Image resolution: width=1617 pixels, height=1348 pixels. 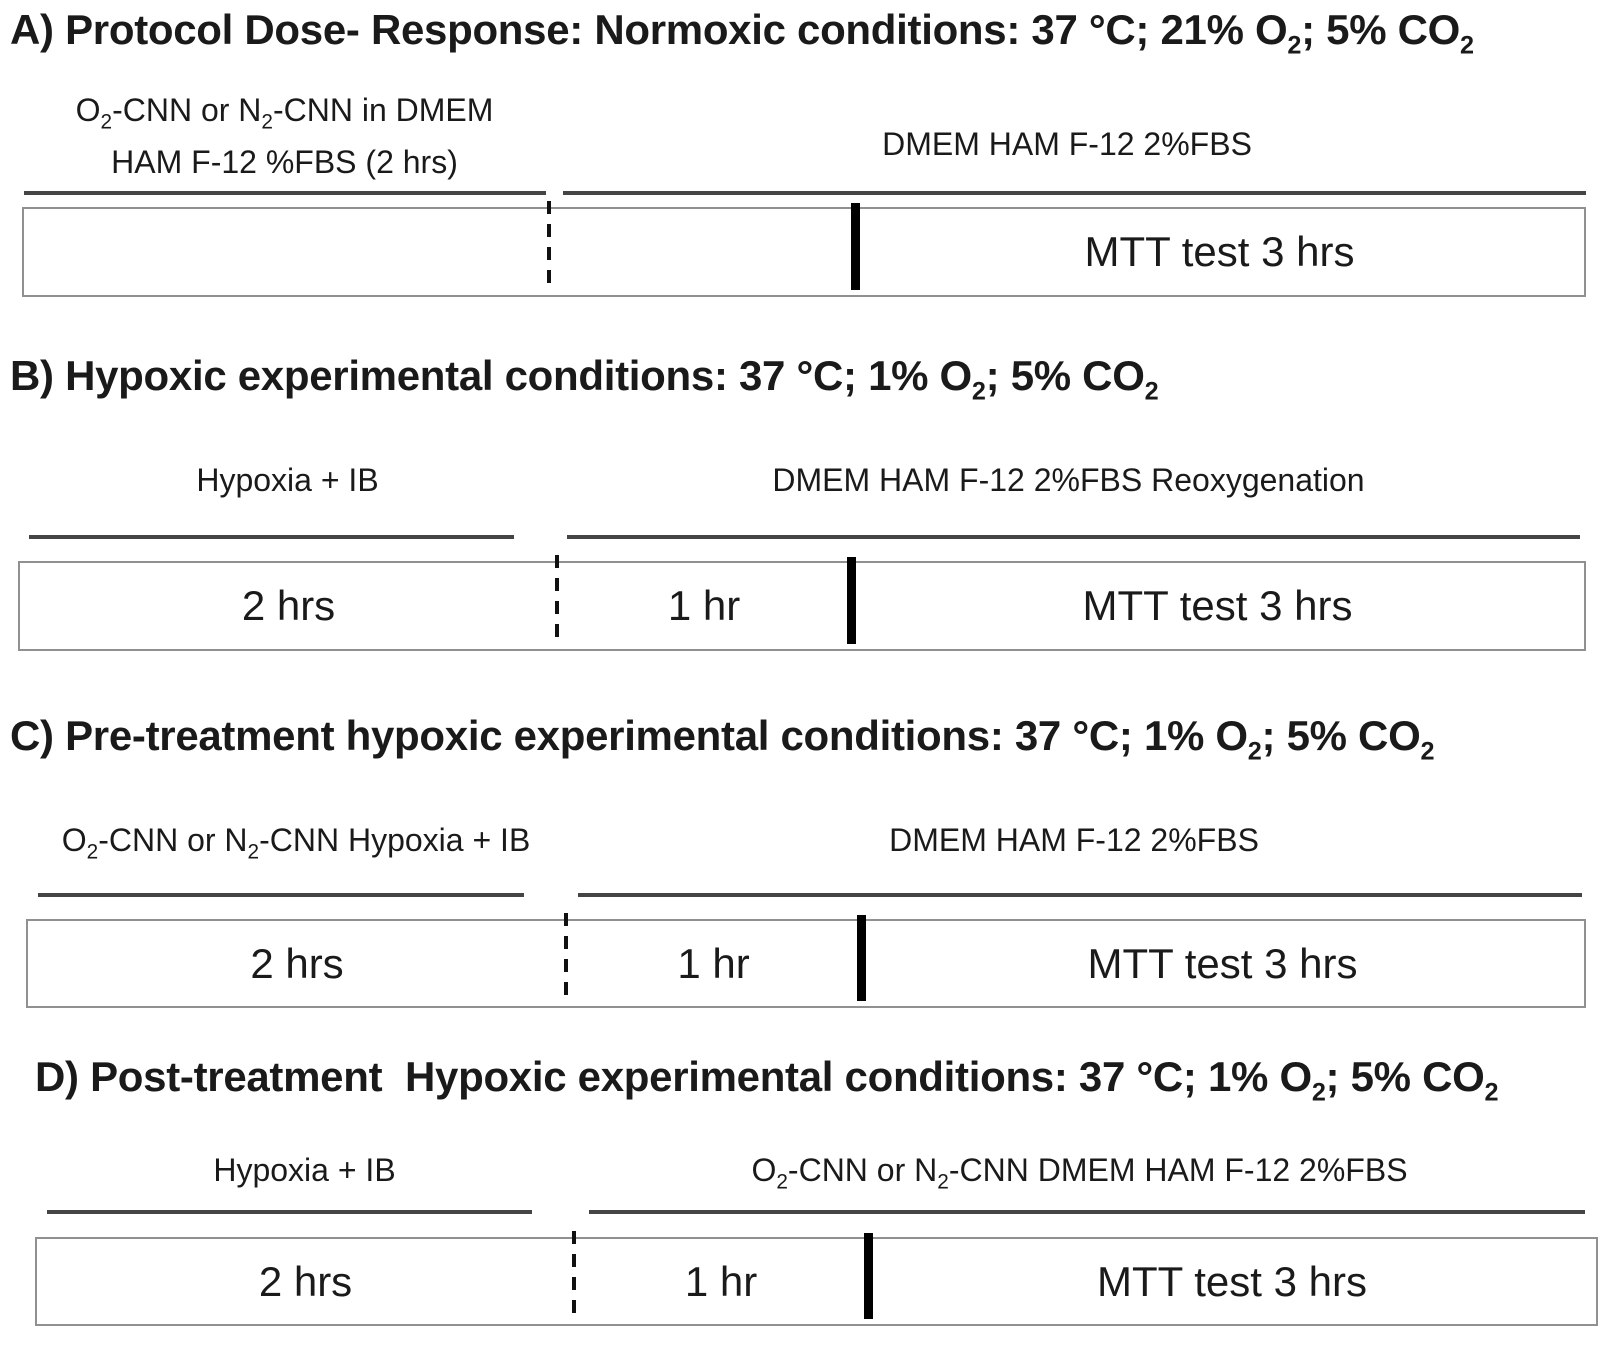 I want to click on panel-c-left-phase-label: O2-CNN or N2-CNN Hypoxia + IB, so click(x=296, y=840).